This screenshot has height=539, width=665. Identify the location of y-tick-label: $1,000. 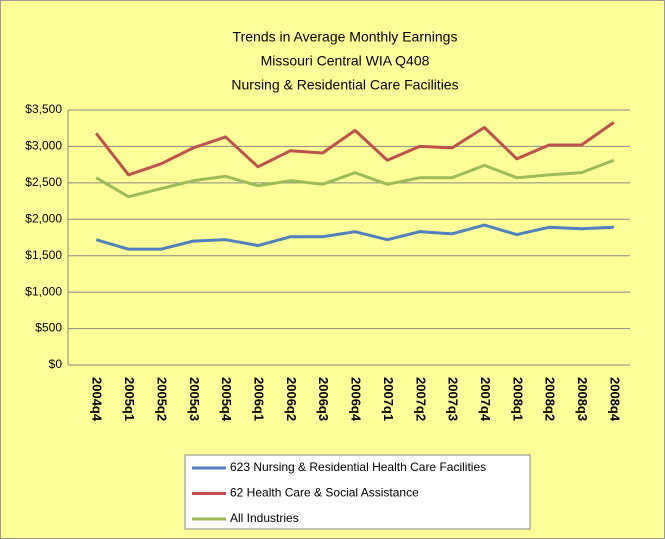
(43, 291).